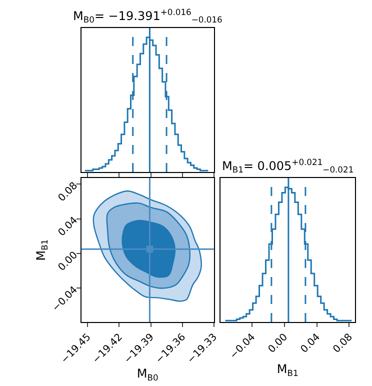 This screenshot has height=386, width=372. What do you see at coordinates (233, 167) in the screenshot?
I see `y-axis-title: M$_{B1}$` at bounding box center [233, 167].